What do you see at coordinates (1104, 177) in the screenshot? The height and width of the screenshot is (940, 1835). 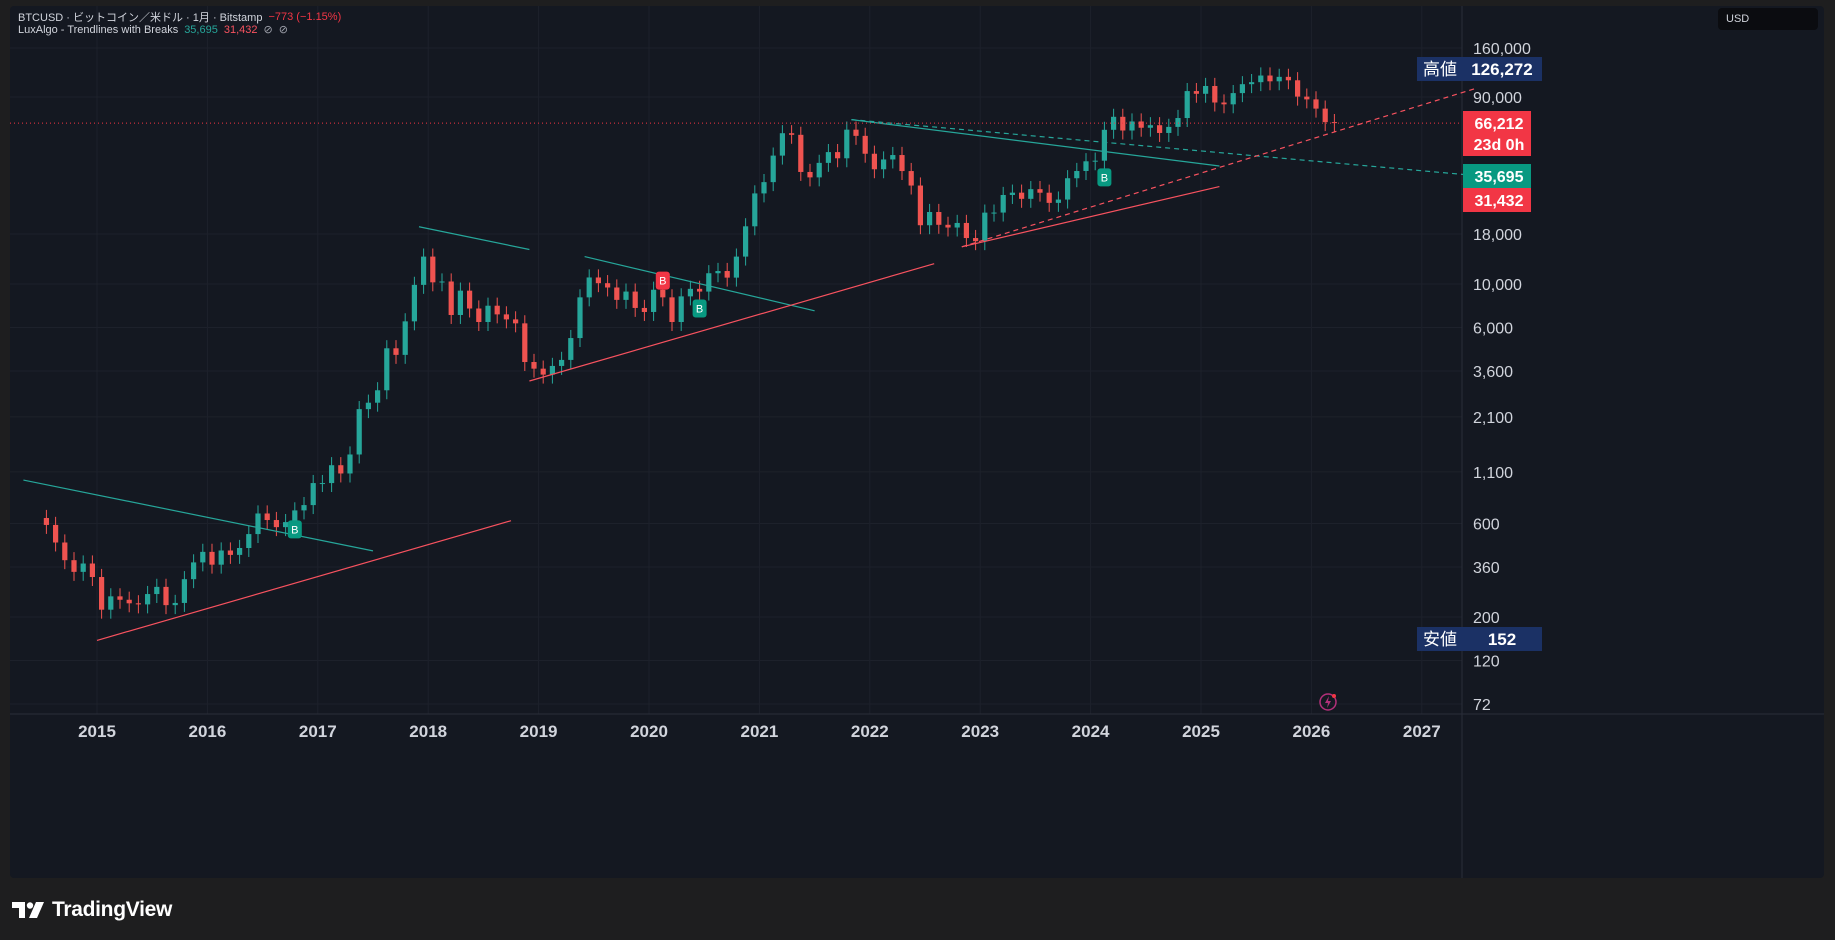 I see `break-label` at bounding box center [1104, 177].